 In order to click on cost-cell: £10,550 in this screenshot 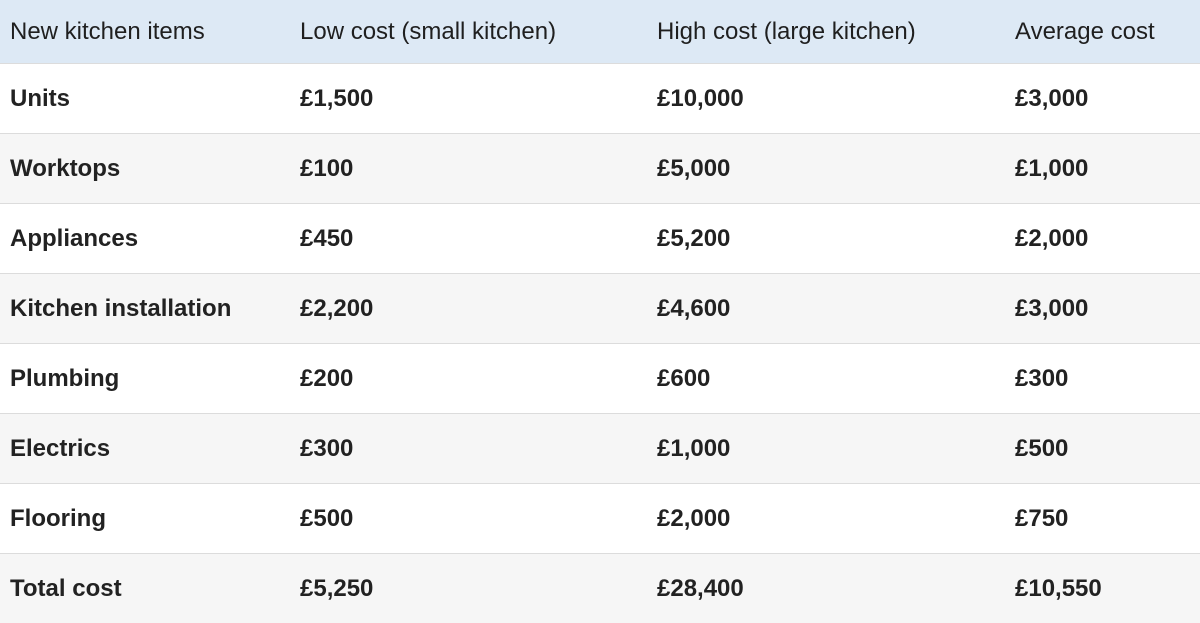, I will do `click(1102, 588)`.